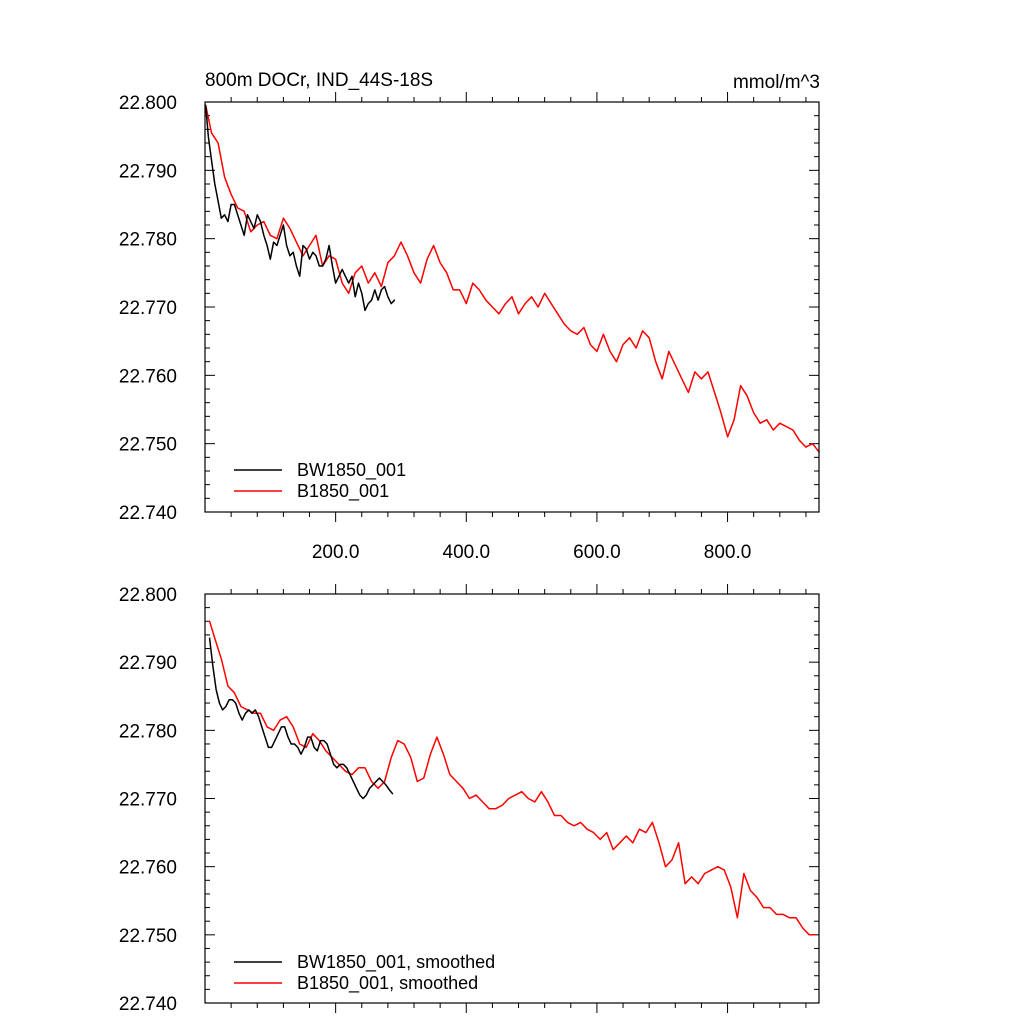  Describe the element at coordinates (300, 208) in the screenshot. I see `top-series-line-bw1850` at that location.